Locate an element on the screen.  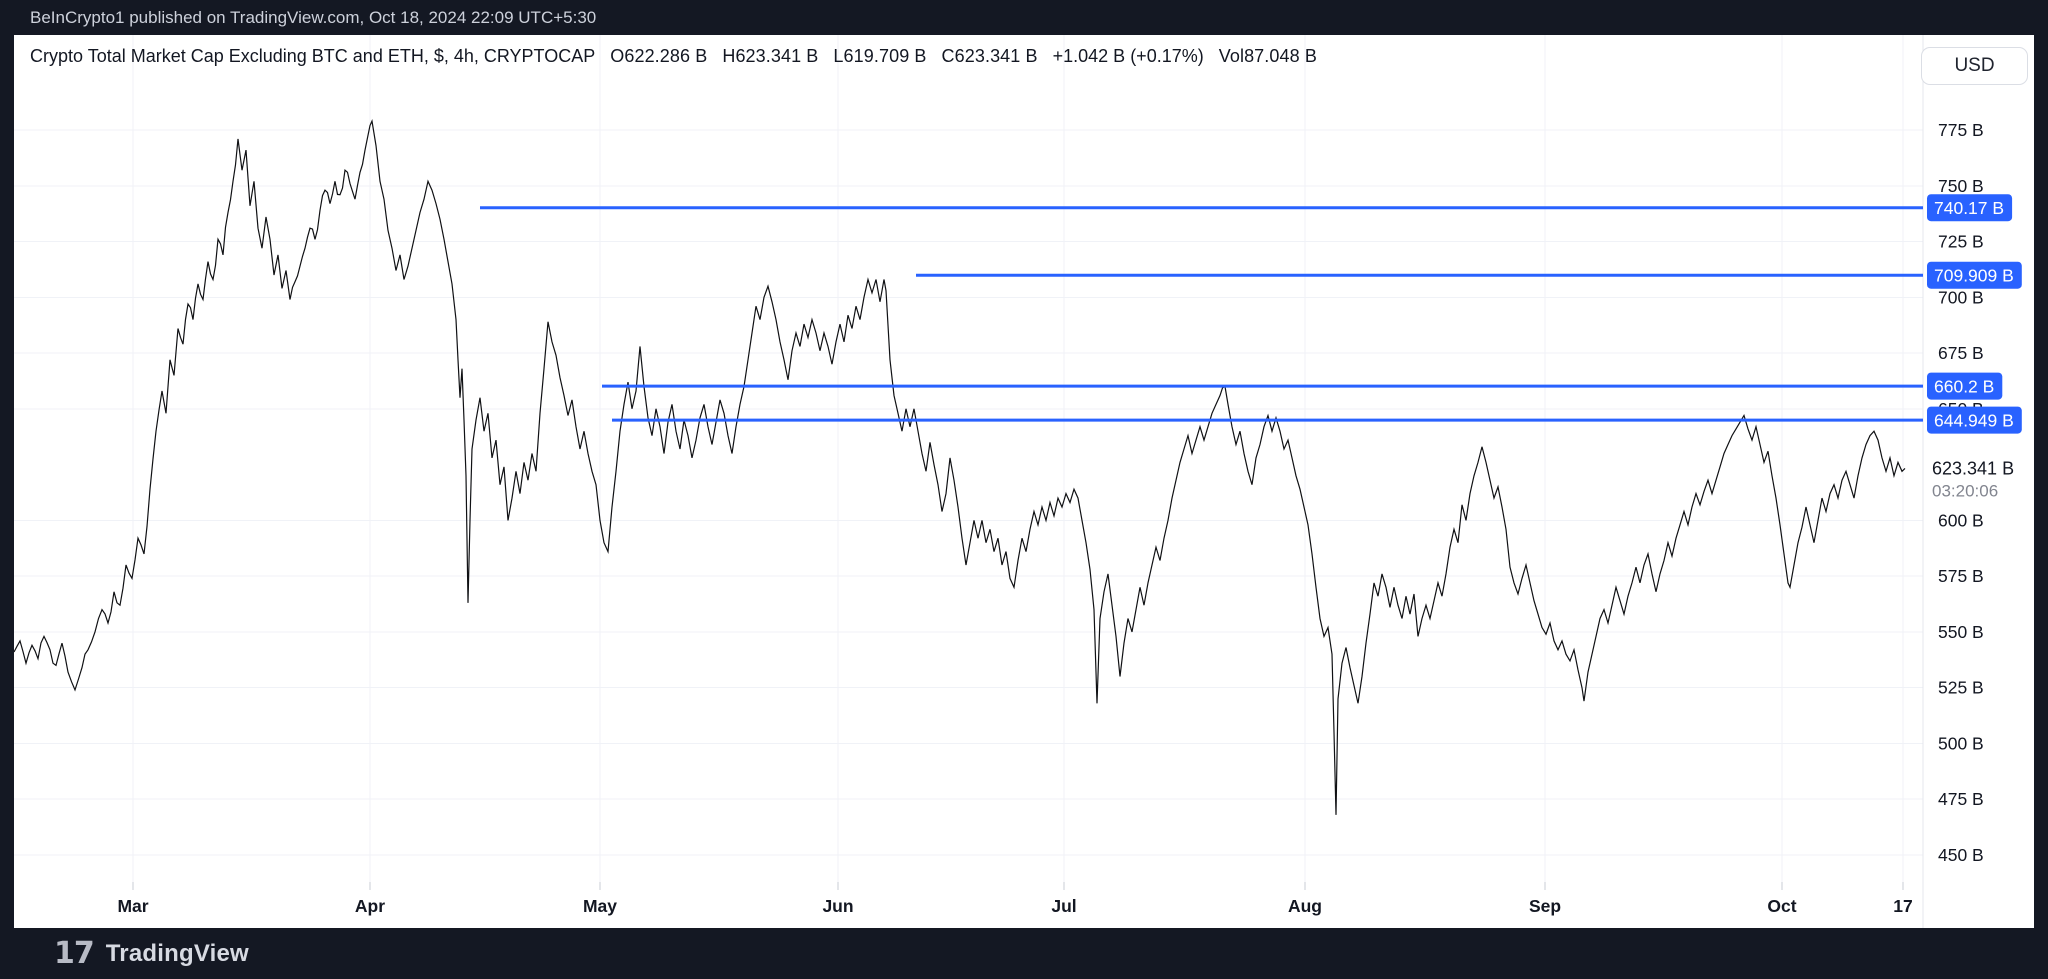
y-axis-label: 450 B is located at coordinates (1961, 855).